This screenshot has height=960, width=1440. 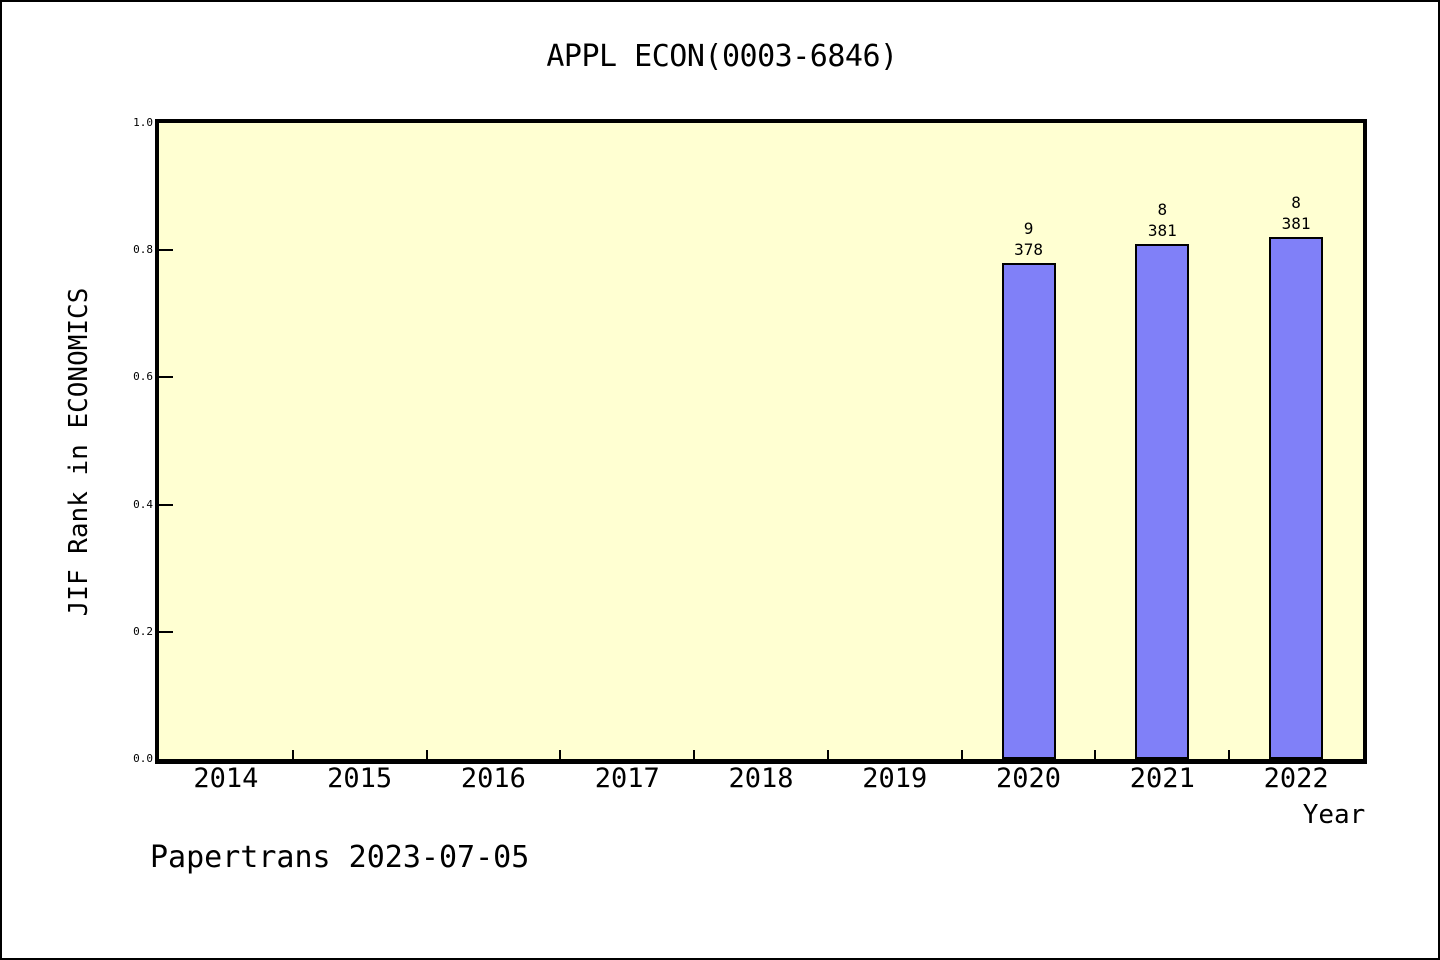 I want to click on x-axis-title: Year, so click(x=1334, y=815).